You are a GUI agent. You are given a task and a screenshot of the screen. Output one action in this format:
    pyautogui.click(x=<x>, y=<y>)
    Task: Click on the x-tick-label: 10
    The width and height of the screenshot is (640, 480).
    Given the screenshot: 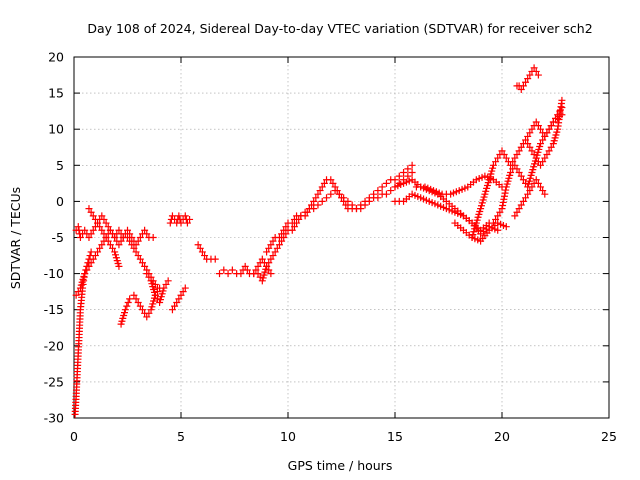 What is the action you would take?
    pyautogui.click(x=288, y=436)
    